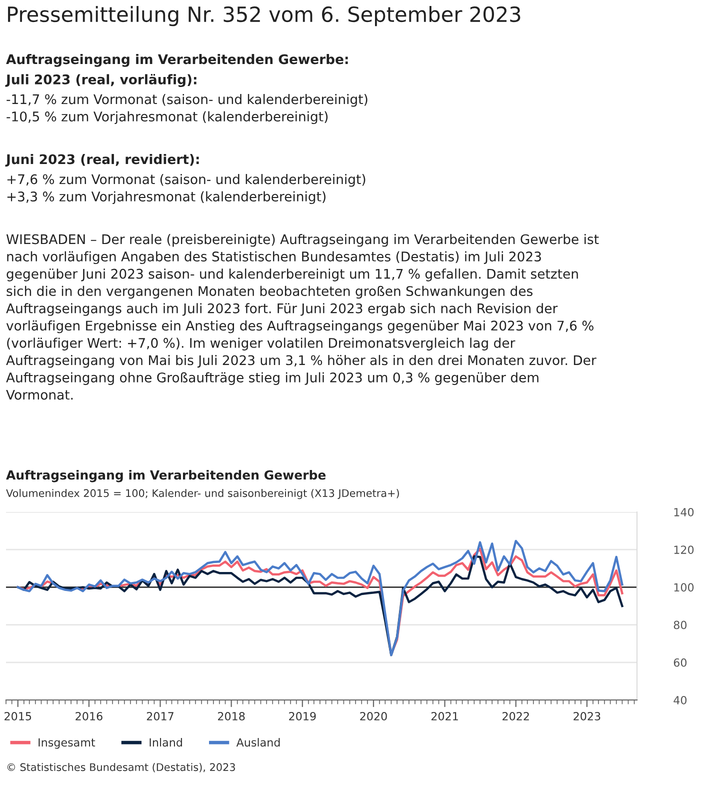 Image resolution: width=718 pixels, height=800 pixels. What do you see at coordinates (684, 512) in the screenshot?
I see `y-tick-label: 140` at bounding box center [684, 512].